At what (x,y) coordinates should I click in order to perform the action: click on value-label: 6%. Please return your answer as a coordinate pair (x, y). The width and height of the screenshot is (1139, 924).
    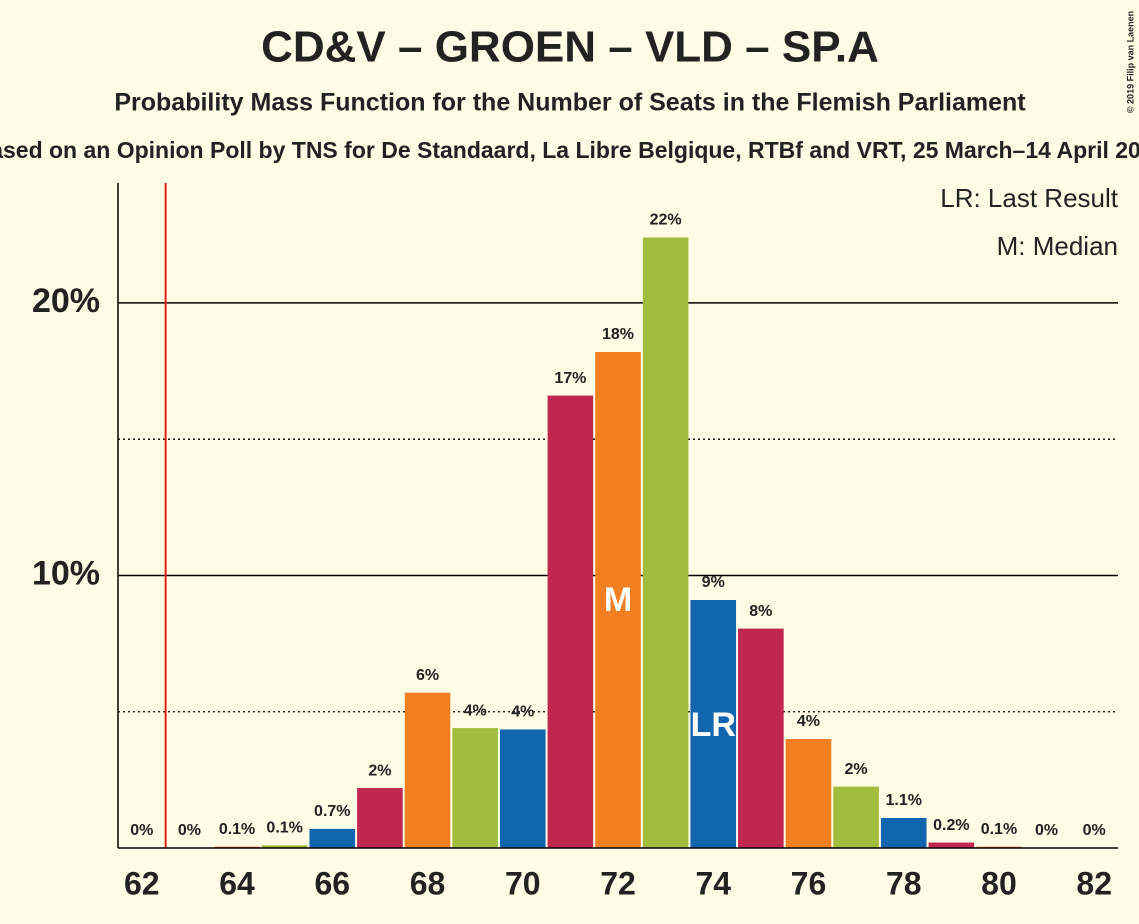
    Looking at the image, I should click on (427, 675).